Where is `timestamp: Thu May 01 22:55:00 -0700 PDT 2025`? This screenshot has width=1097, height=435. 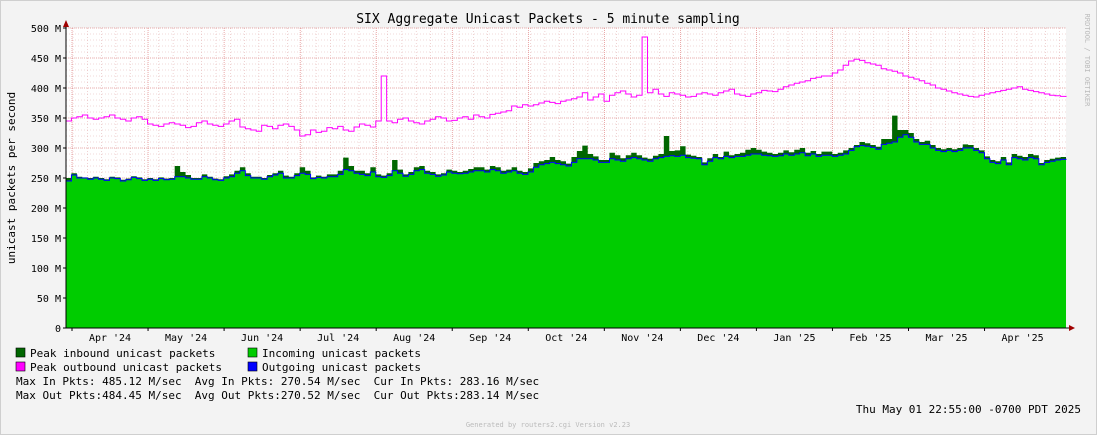 timestamp: Thu May 01 22:55:00 -0700 PDT 2025 is located at coordinates (968, 409).